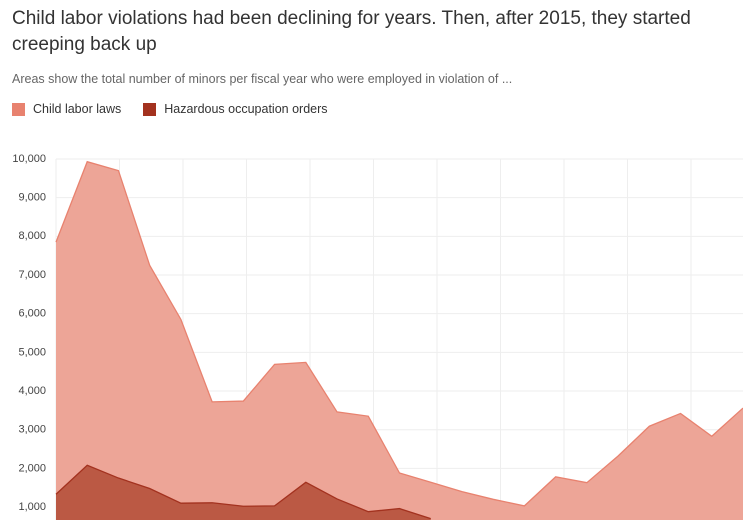 This screenshot has height=520, width=743. I want to click on legend-label: Child labor laws, so click(77, 109).